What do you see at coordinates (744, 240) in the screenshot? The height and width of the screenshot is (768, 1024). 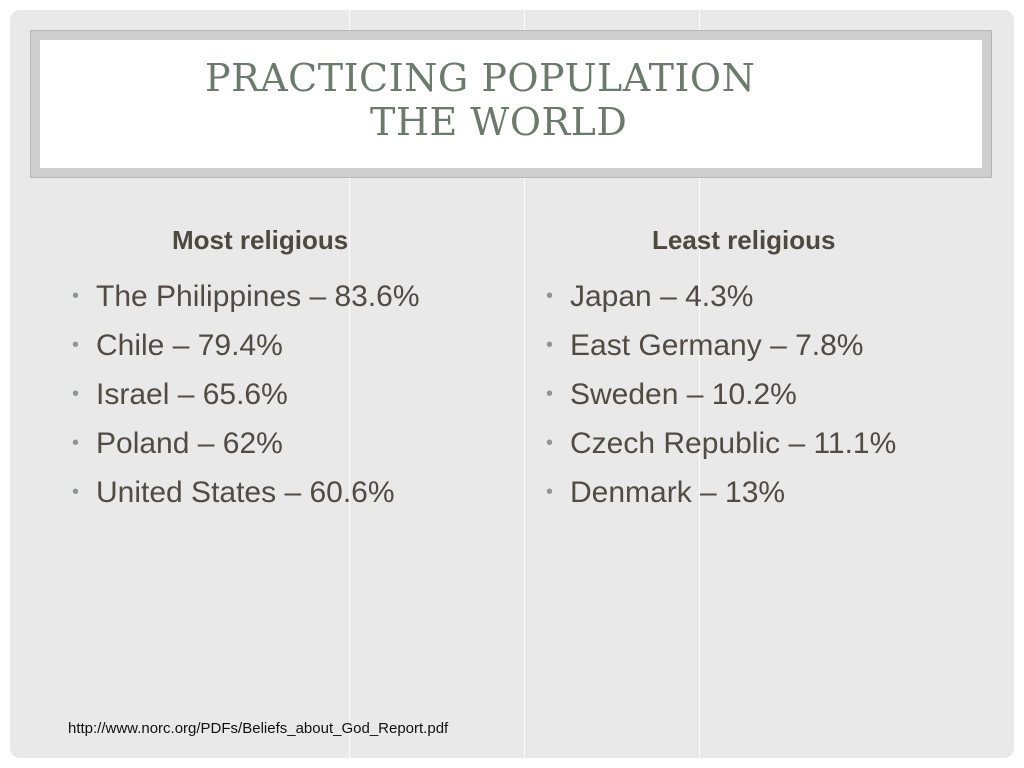 I see `least-religious-heading: Least religious` at bounding box center [744, 240].